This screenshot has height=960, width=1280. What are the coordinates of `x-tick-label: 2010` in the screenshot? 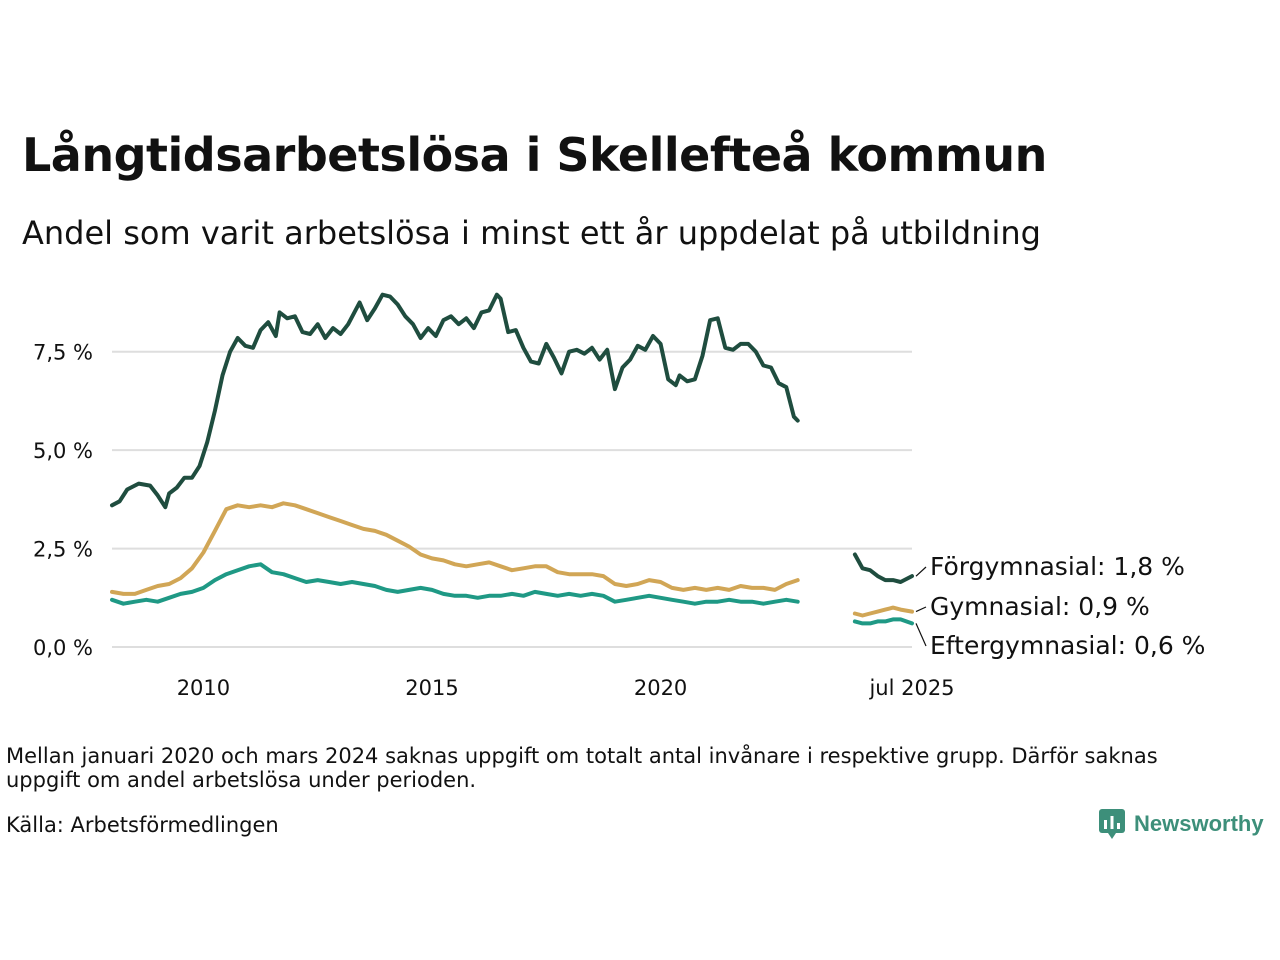 It's located at (203, 688).